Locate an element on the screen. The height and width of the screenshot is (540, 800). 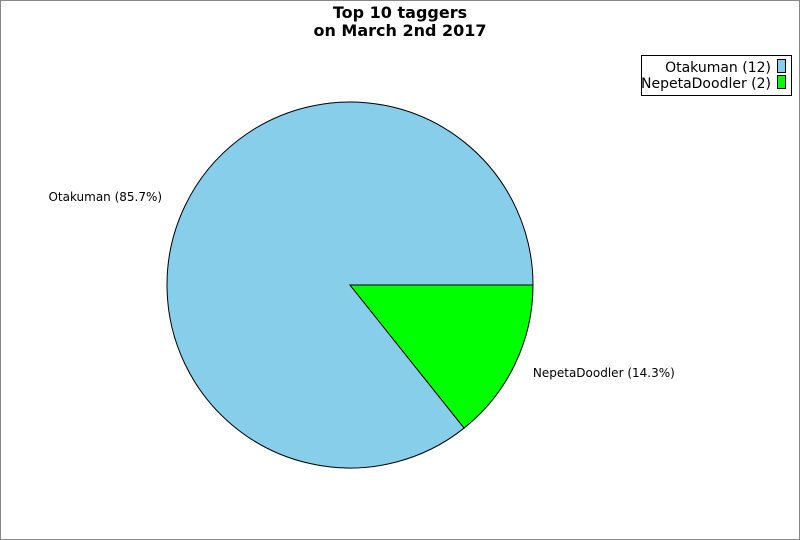
legend-box is located at coordinates (716, 75).